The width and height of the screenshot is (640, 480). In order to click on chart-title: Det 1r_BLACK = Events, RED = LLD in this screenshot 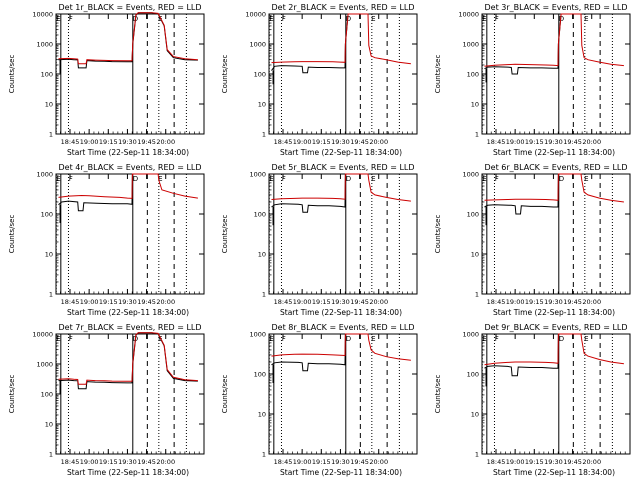, I will do `click(129, 7)`.